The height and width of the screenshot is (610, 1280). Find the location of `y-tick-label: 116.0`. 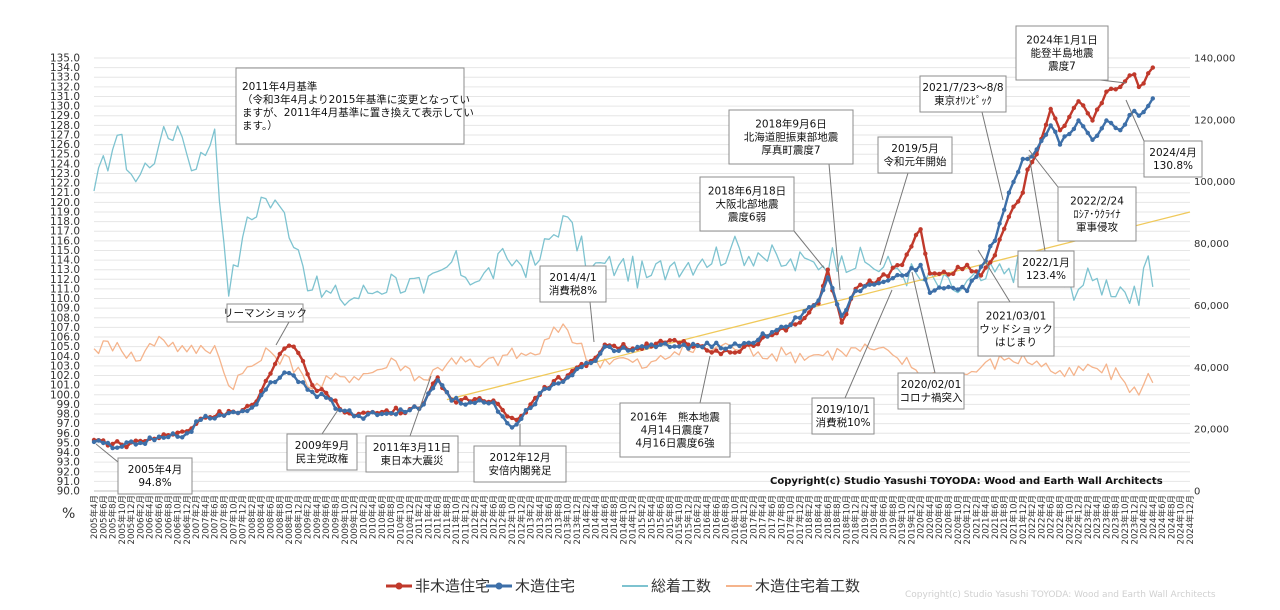

y-tick-label: 116.0 is located at coordinates (65, 241).